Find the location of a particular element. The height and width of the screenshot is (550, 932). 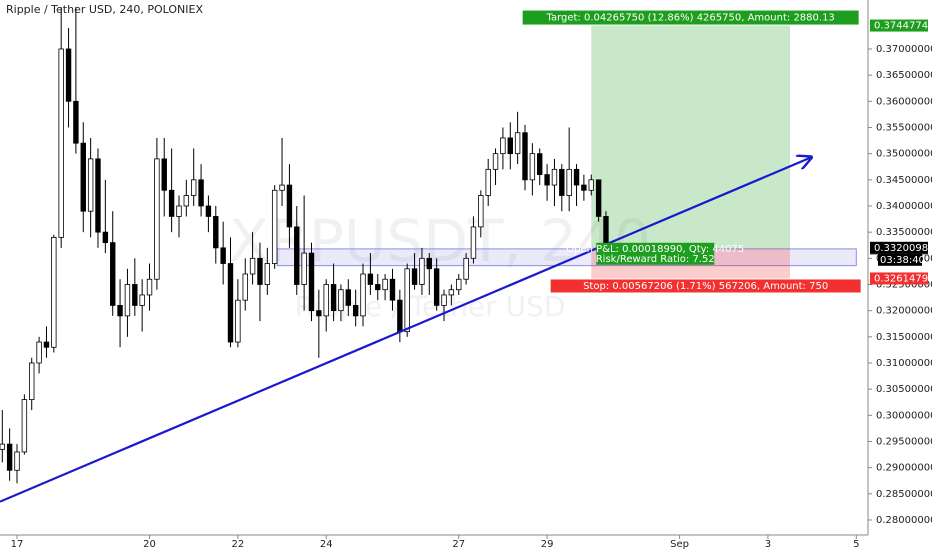

y-tick-label: 0.30000000 is located at coordinates (904, 415).